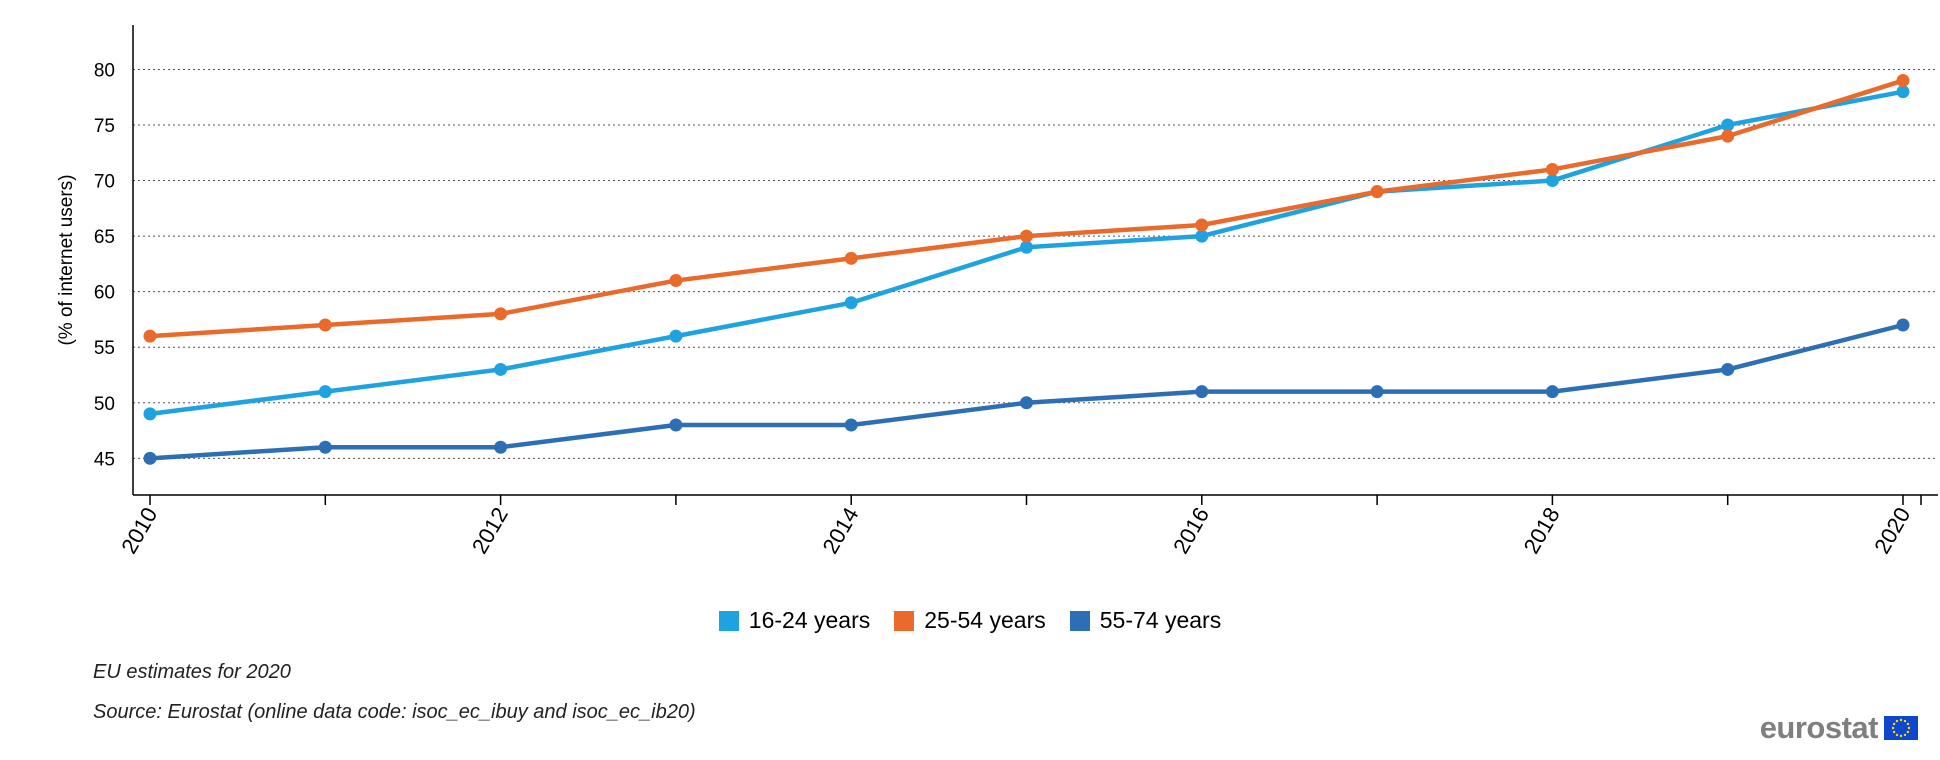 The width and height of the screenshot is (1940, 760). Describe the element at coordinates (104, 265) in the screenshot. I see `y-axis-ticks: 45 50 55 60 65 70 75 80` at that location.